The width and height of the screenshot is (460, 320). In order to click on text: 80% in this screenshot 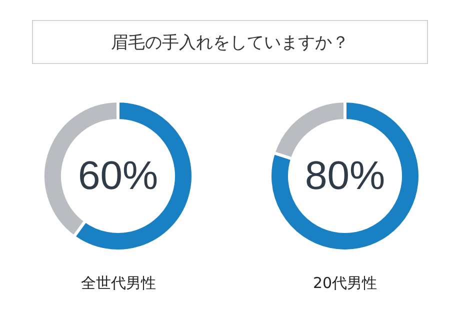, I will do `click(345, 176)`.